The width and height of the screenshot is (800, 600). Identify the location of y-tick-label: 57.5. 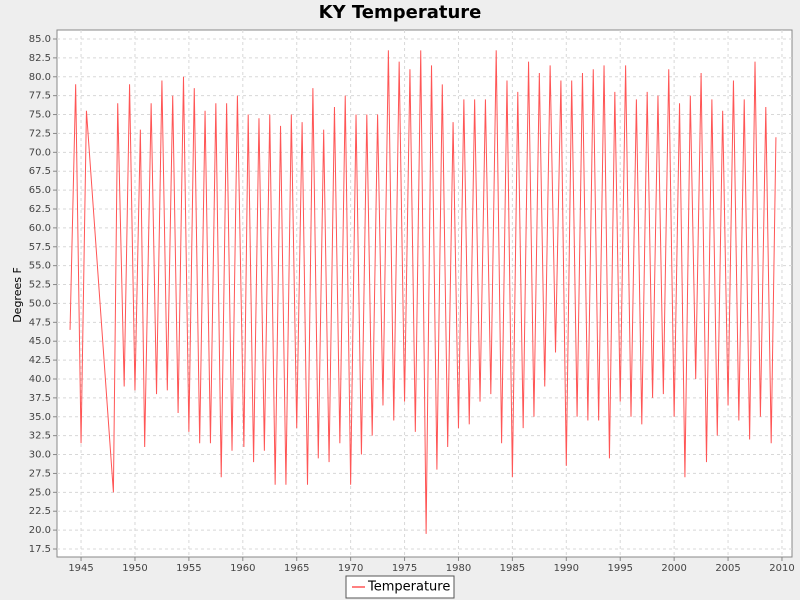
(40, 247).